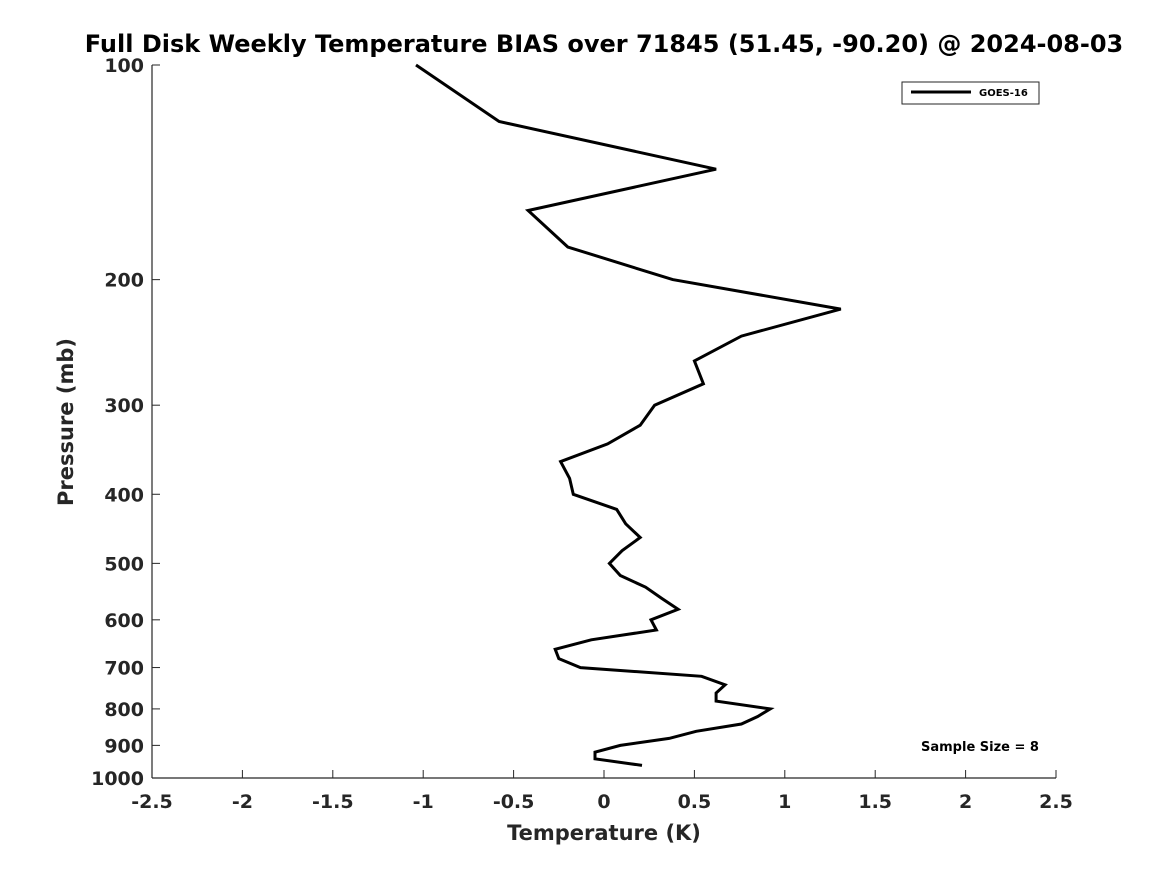 The height and width of the screenshot is (875, 1167). I want to click on x-tick-label: -1, so click(423, 802).